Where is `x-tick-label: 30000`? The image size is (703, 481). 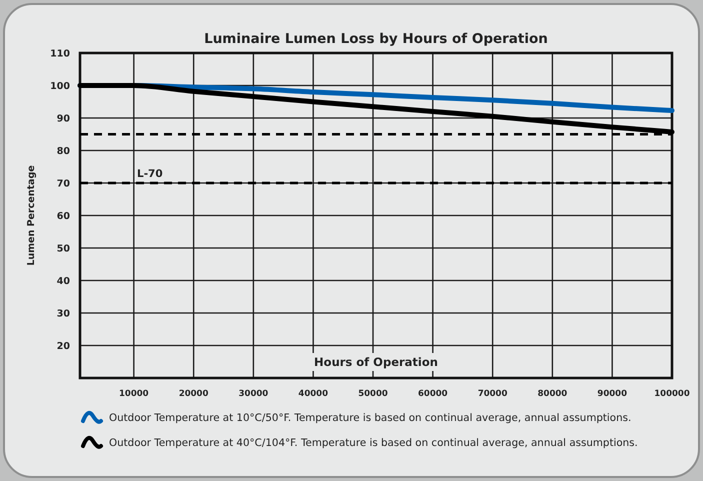
x-tick-label: 30000 is located at coordinates (253, 394).